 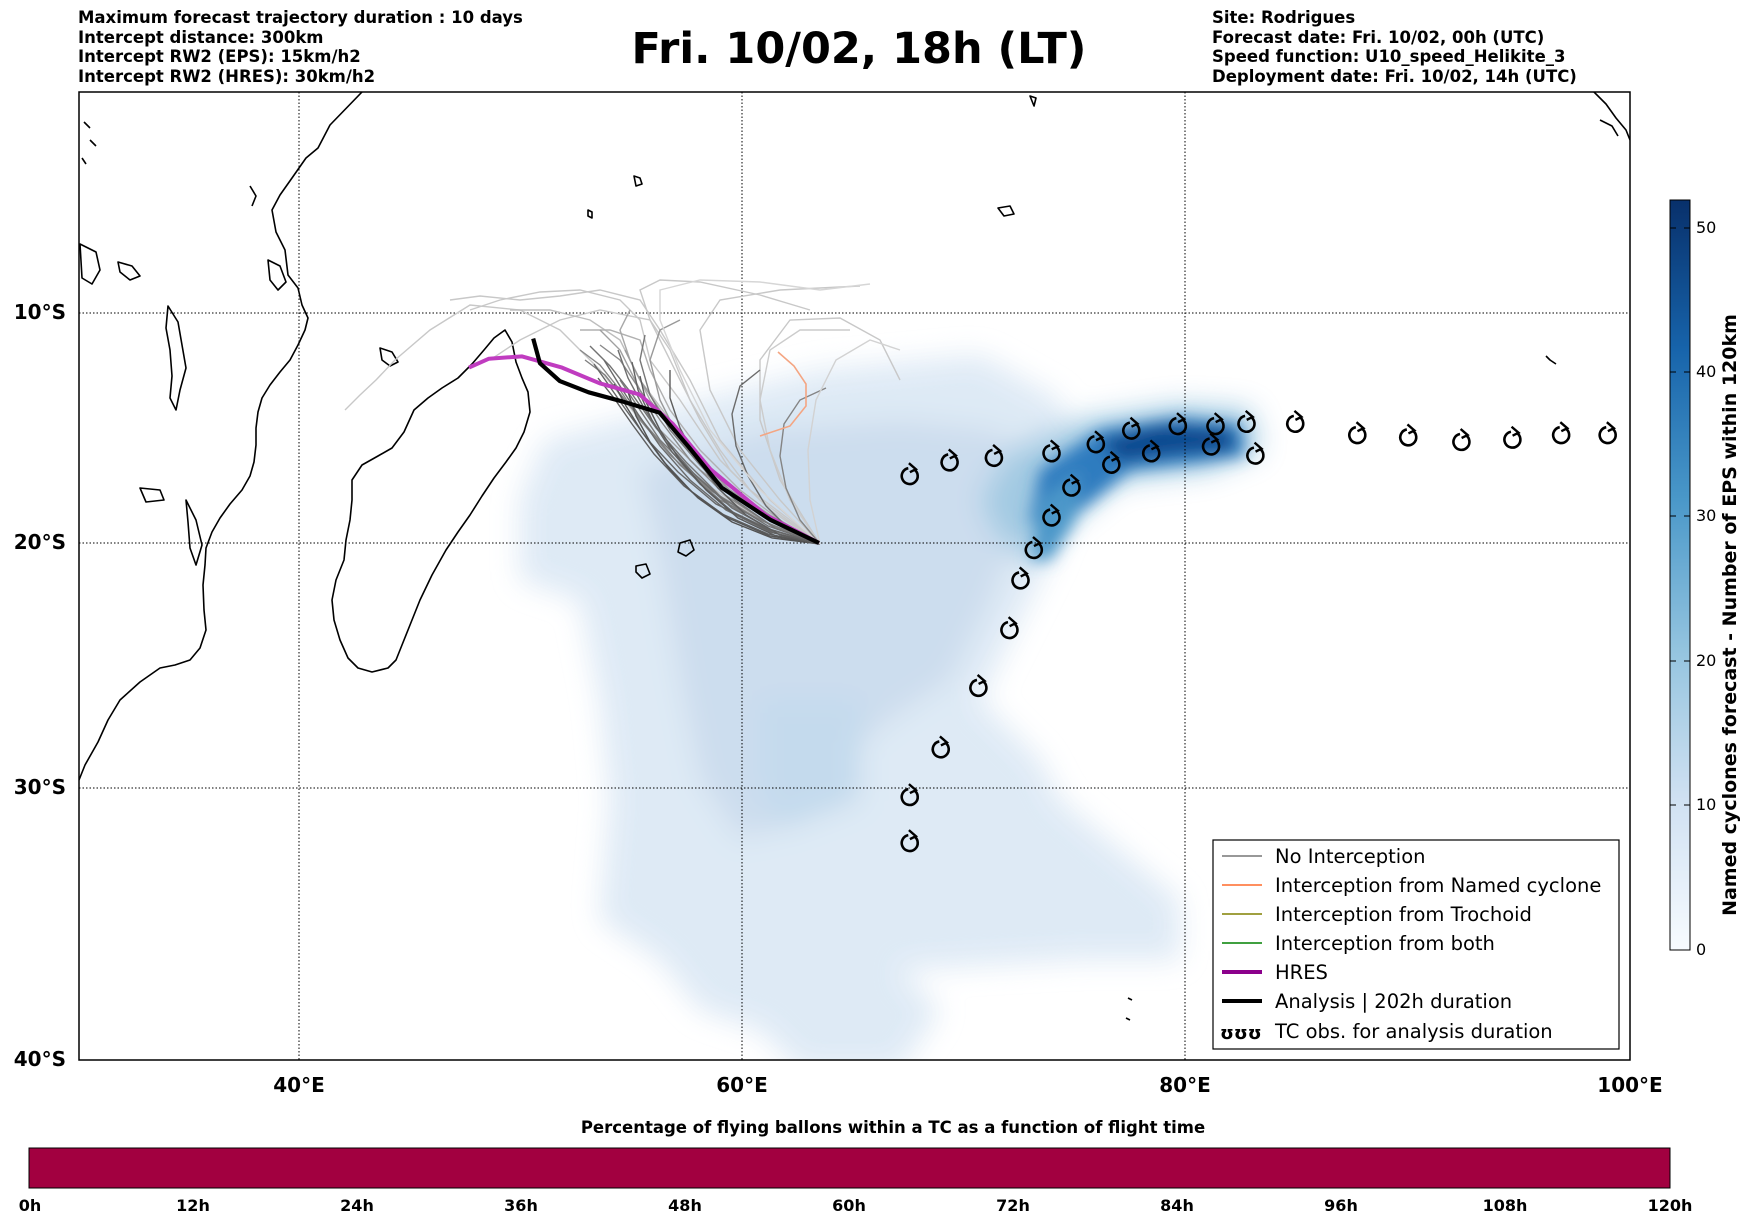 What do you see at coordinates (1413, 1031) in the screenshot?
I see `legend-label-tc-obs: TC obs. for analysis duration` at bounding box center [1413, 1031].